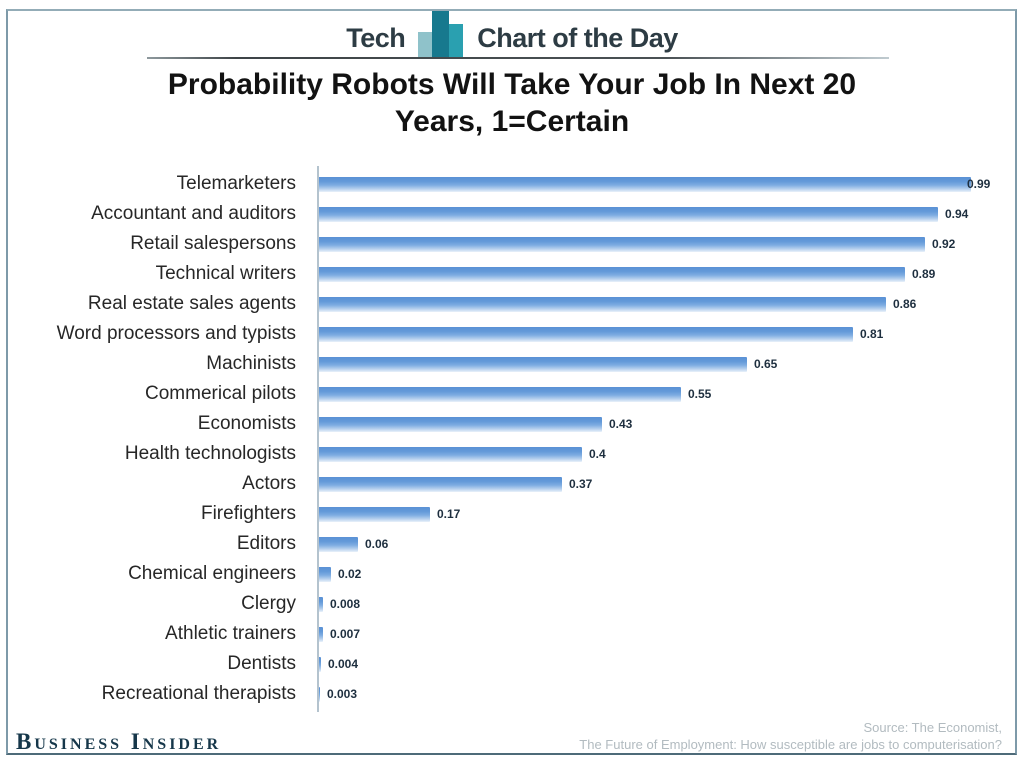 Image resolution: width=1024 pixels, height=769 pixels. I want to click on chart-row: Telemarketers 0.99, so click(508, 184).